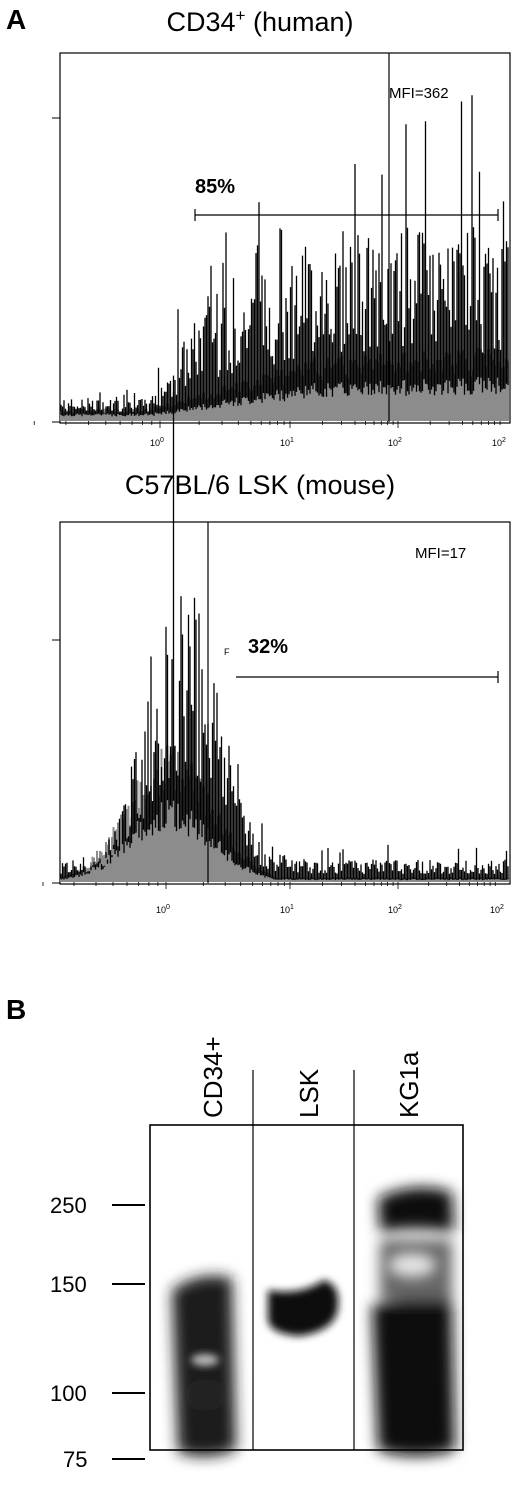 The height and width of the screenshot is (1505, 520). Describe the element at coordinates (16, 1009) in the screenshot. I see `panel-b-label: B` at that location.